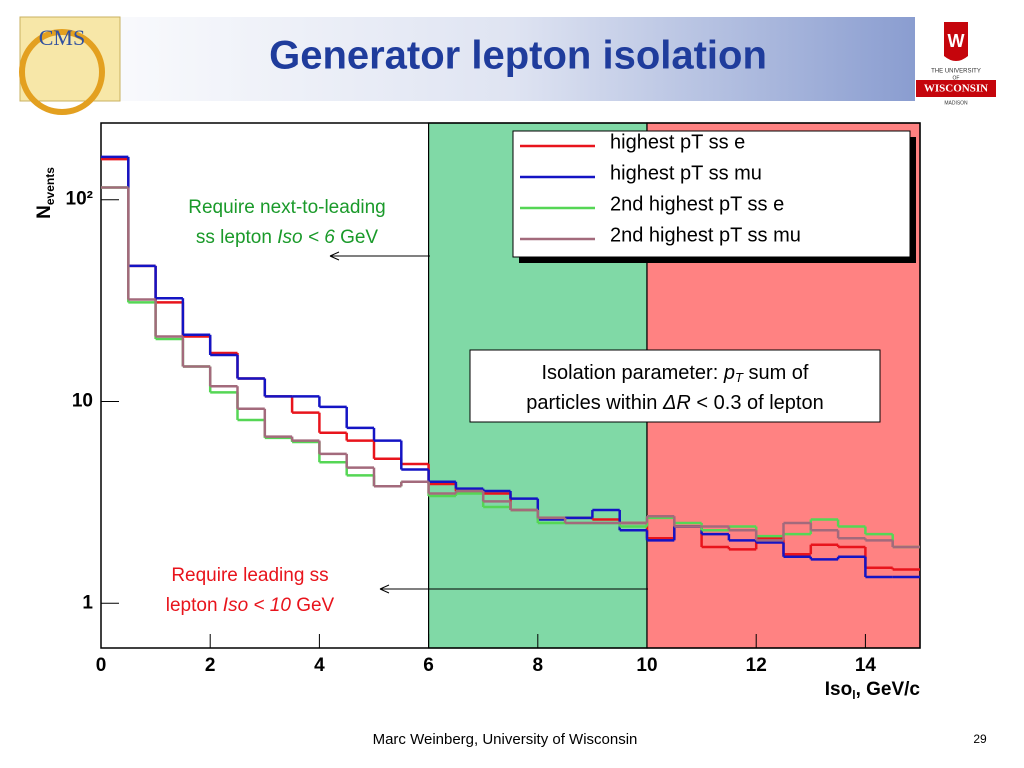 The height and width of the screenshot is (768, 1024). What do you see at coordinates (980, 739) in the screenshot?
I see `page-number: 29` at bounding box center [980, 739].